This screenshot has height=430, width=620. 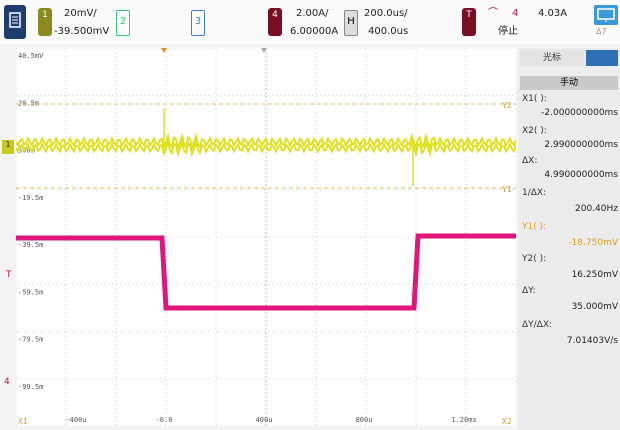 I want to click on y-tick-label: -99.5m, so click(x=30, y=387).